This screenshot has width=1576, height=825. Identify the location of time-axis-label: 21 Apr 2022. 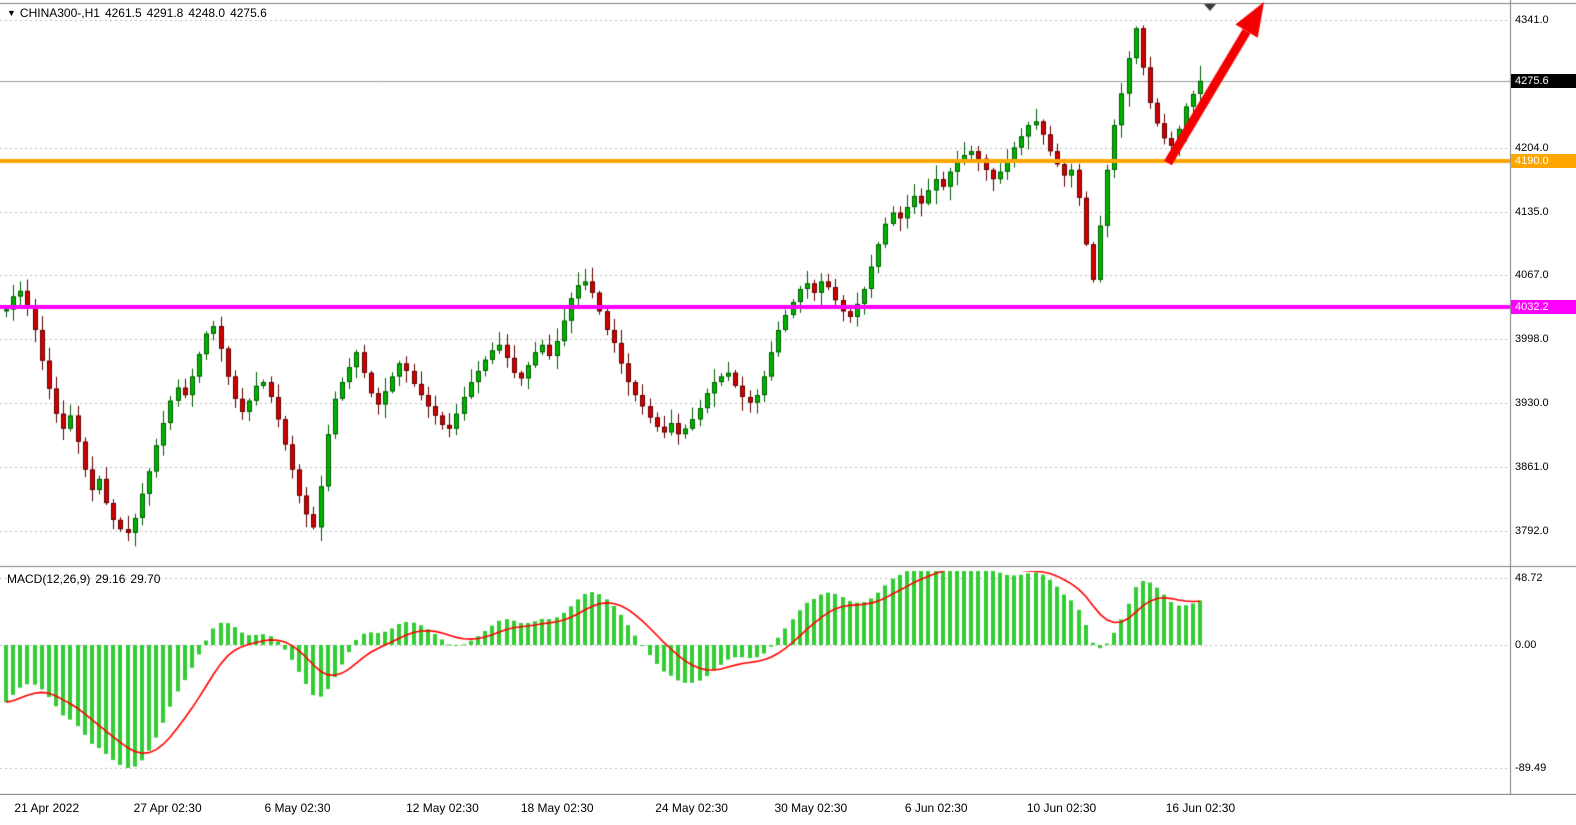
(47, 808).